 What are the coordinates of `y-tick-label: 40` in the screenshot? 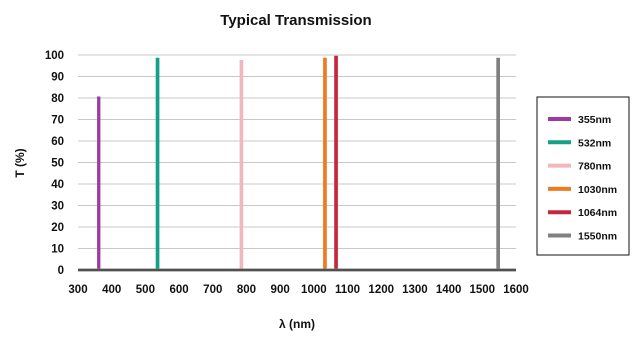 It's located at (57, 185).